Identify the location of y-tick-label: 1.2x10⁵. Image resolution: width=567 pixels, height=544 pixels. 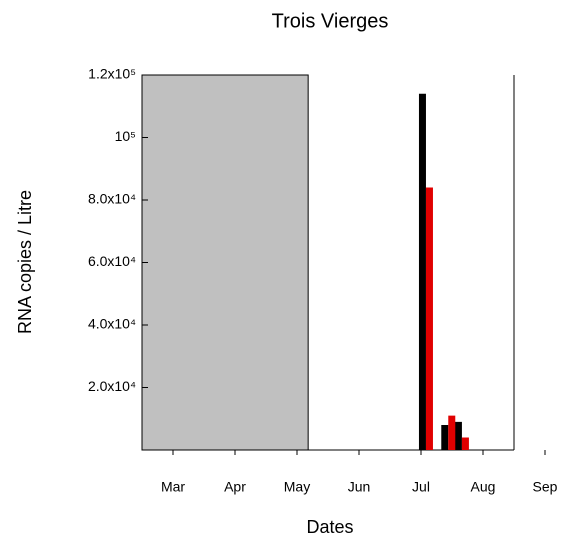
(112, 74).